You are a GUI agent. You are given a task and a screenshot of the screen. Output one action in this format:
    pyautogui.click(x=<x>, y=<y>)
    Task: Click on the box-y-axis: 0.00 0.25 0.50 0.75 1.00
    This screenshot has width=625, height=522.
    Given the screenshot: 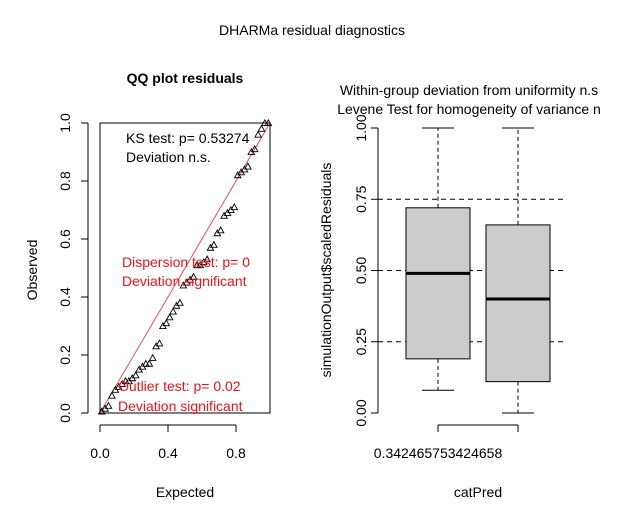 What is the action you would take?
    pyautogui.click(x=366, y=270)
    